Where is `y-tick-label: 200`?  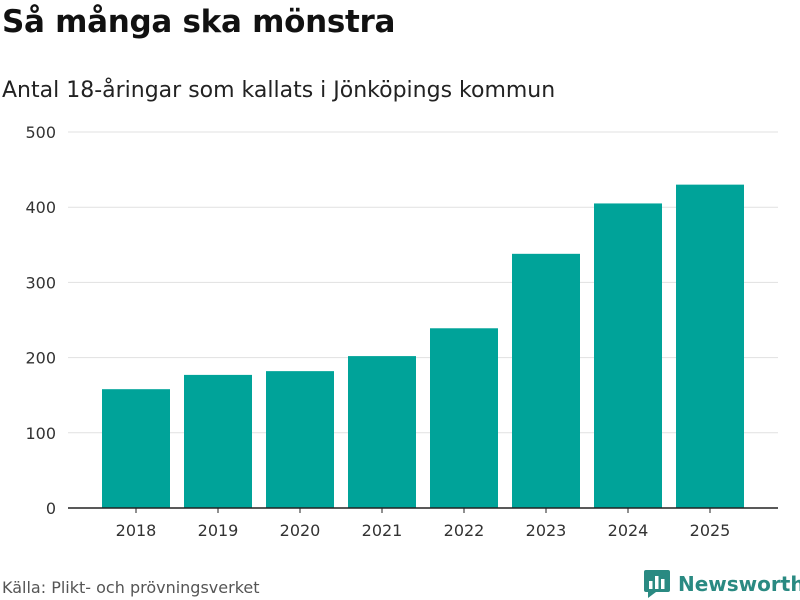
y-tick-label: 200 is located at coordinates (40, 358).